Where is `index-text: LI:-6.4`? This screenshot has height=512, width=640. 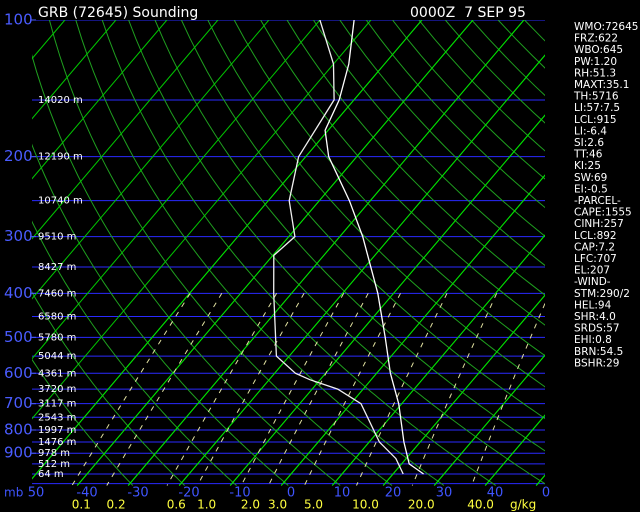
index-text: LI:-6.4 is located at coordinates (590, 131).